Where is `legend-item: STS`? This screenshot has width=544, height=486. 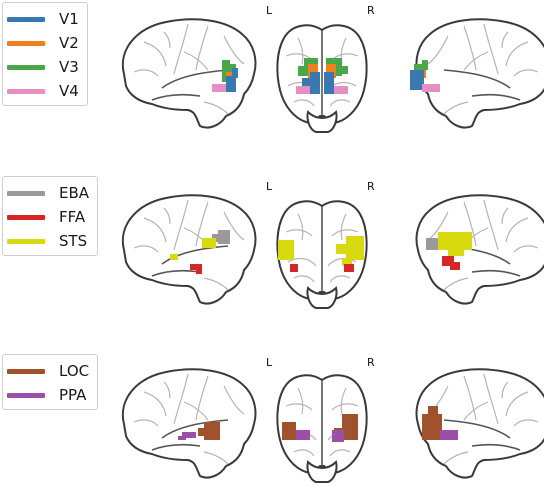
legend-item: STS is located at coordinates (49, 241).